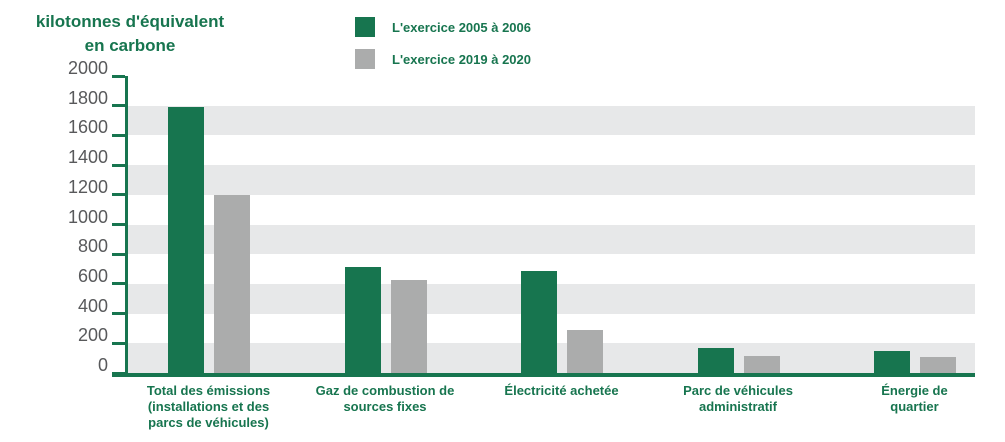 This screenshot has height=442, width=1005. Describe the element at coordinates (130, 34) in the screenshot. I see `chart-title: kilotonnes d'équivalent en carbone` at that location.